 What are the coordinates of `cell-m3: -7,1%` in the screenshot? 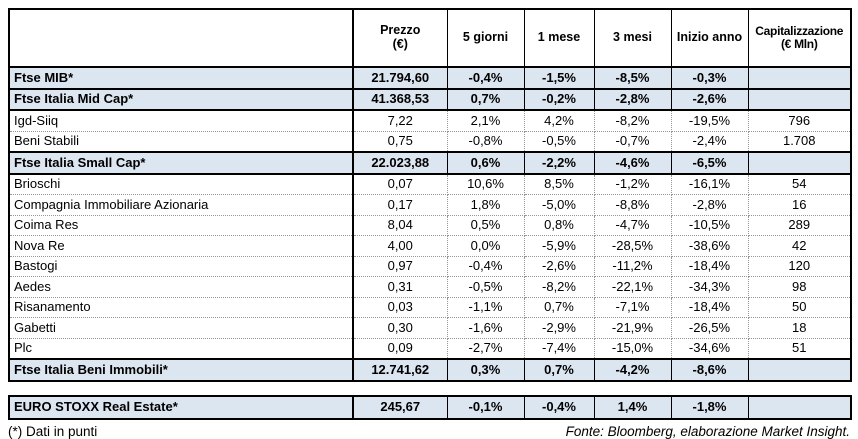 It's located at (633, 307).